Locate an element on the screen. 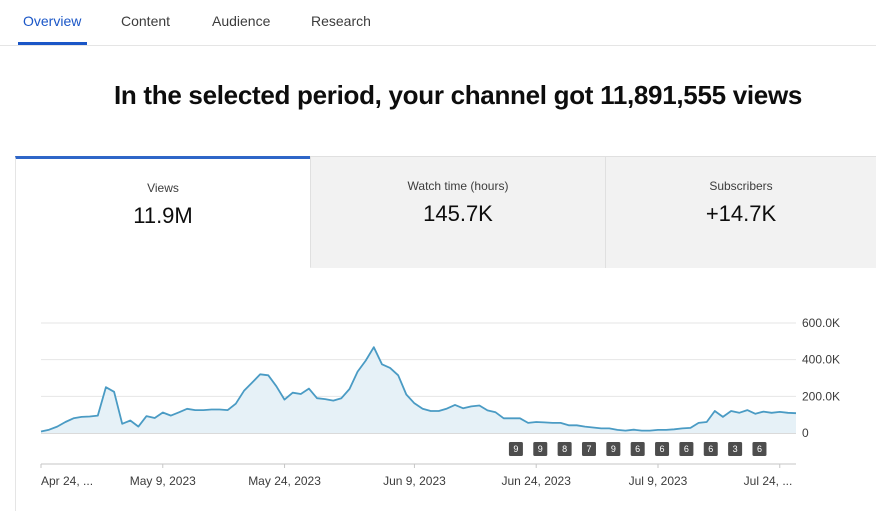 The height and width of the screenshot is (511, 876). tab-overview: Overview is located at coordinates (52, 21).